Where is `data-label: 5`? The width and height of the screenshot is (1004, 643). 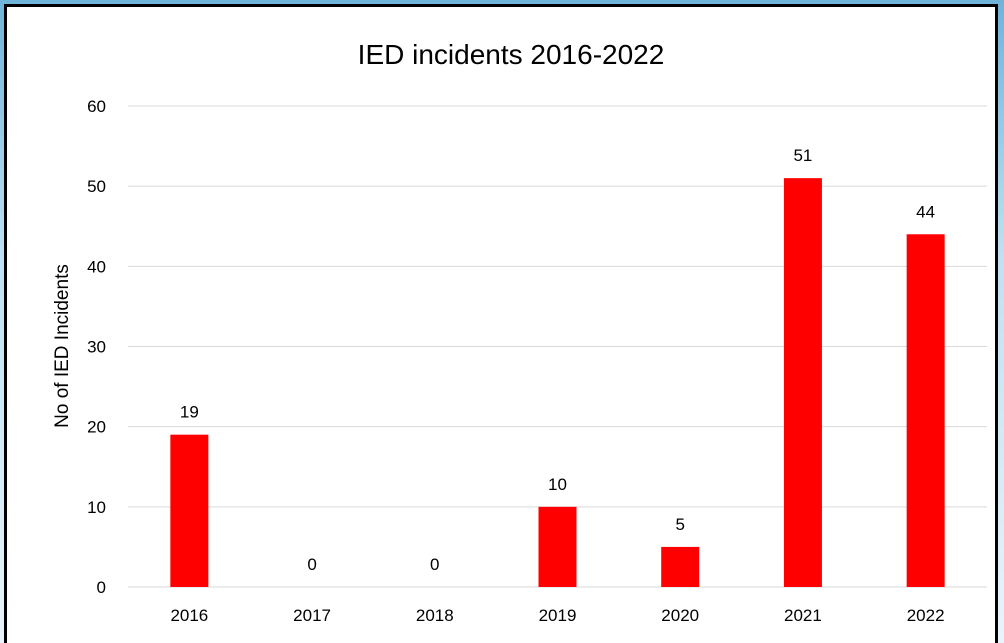
data-label: 5 is located at coordinates (679, 524).